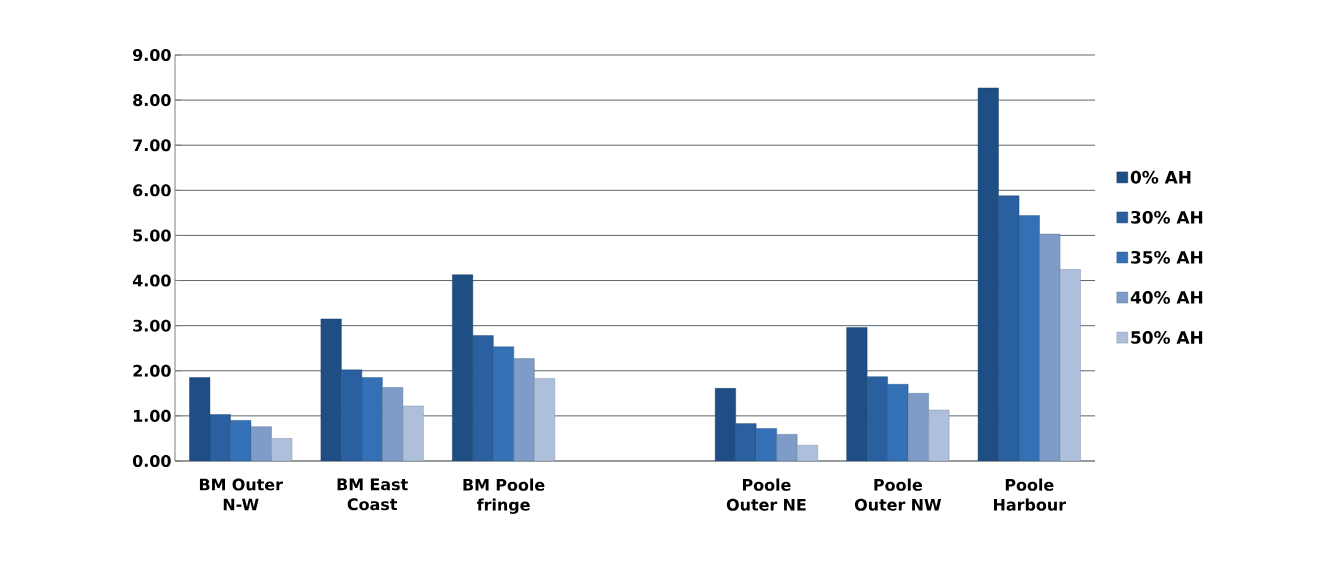 Image resolution: width=1337 pixels, height=572 pixels. Describe the element at coordinates (152, 55) in the screenshot. I see `y-tick-label: 9.00` at that location.